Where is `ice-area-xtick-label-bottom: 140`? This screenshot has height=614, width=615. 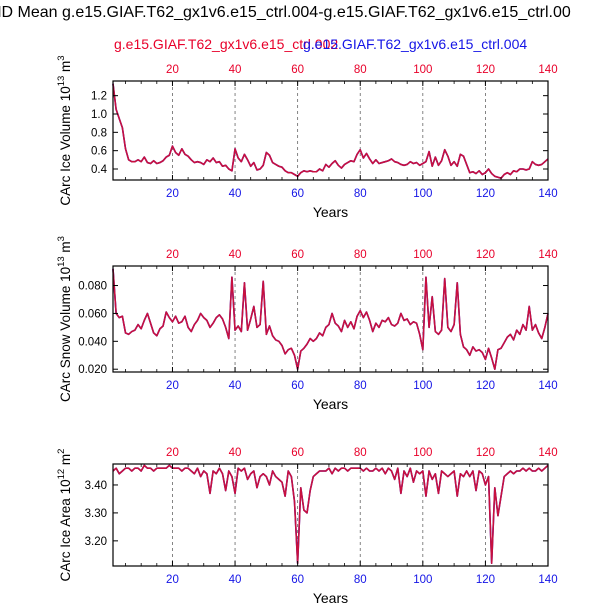 ice-area-xtick-label-bottom: 140 is located at coordinates (547, 580).